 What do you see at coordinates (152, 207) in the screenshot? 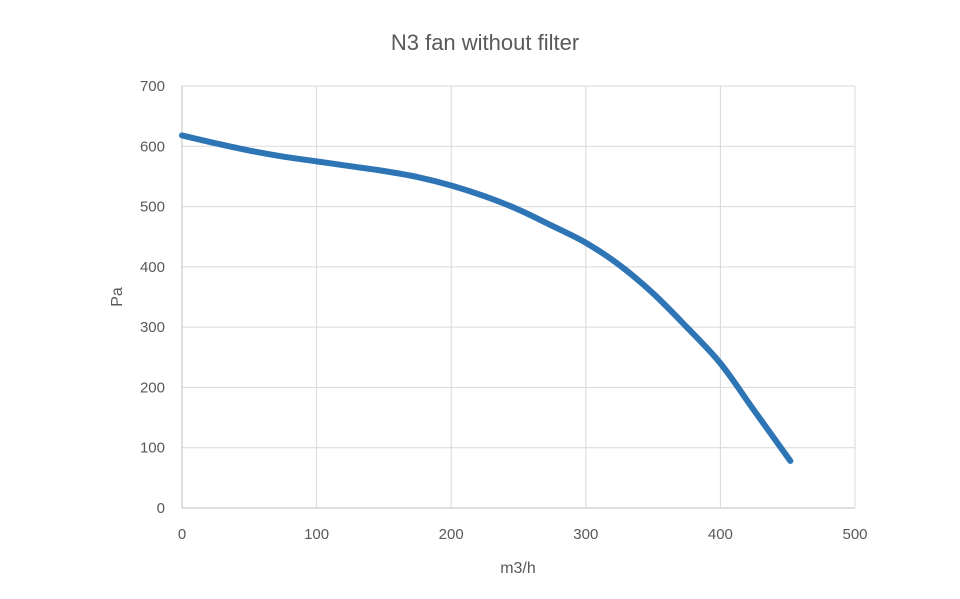
I see `y-tick-label-500: 500` at bounding box center [152, 207].